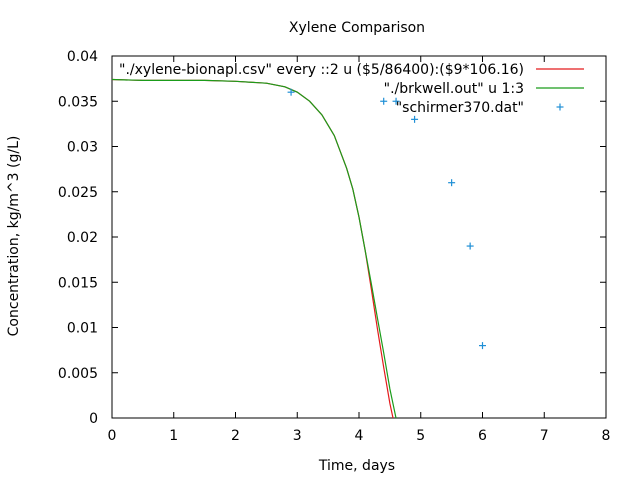 Image resolution: width=640 pixels, height=480 pixels. What do you see at coordinates (82, 238) in the screenshot?
I see `y-tick-label: 0.02` at bounding box center [82, 238].